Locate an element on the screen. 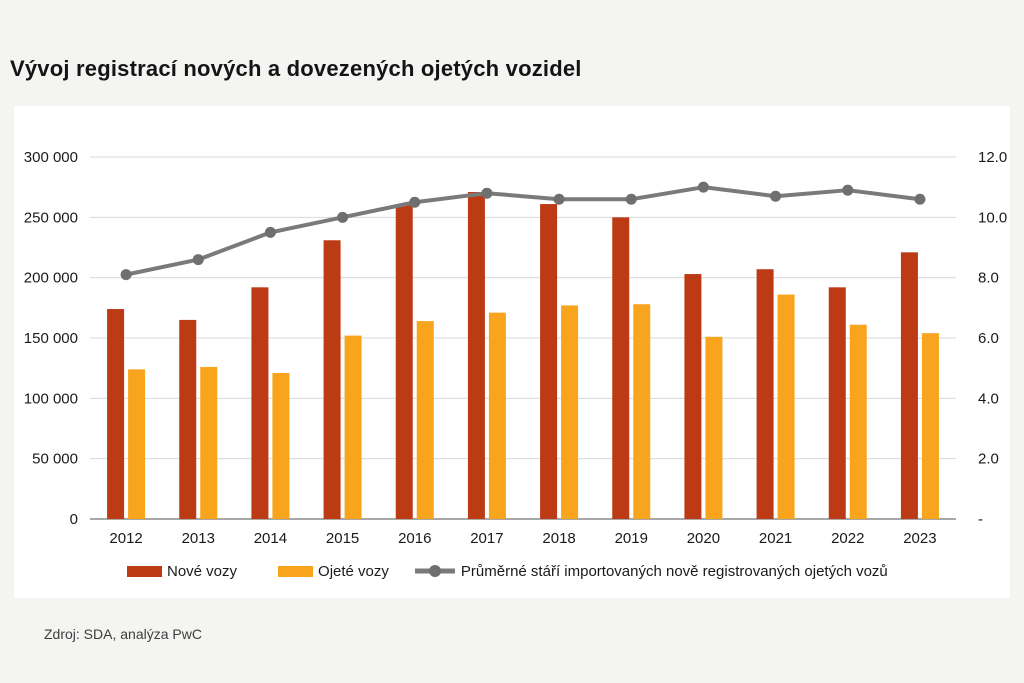 The height and width of the screenshot is (683, 1024). y-axis-label-right: 4.0 is located at coordinates (988, 398).